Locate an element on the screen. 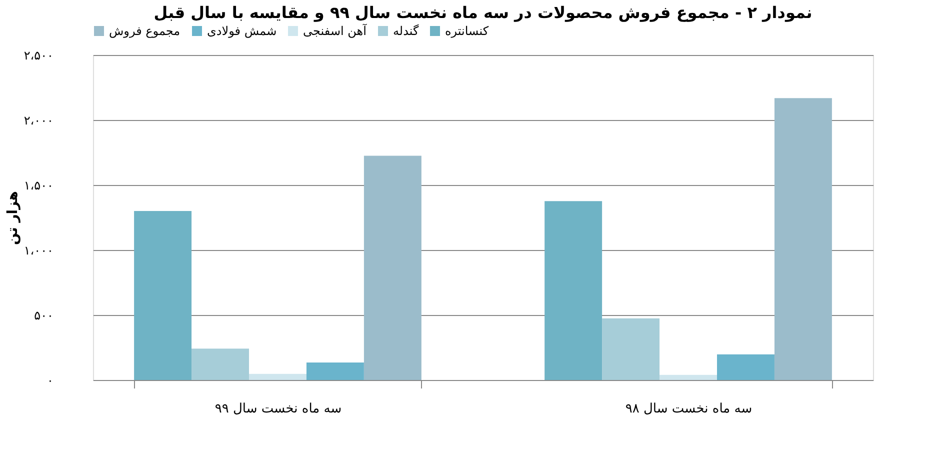 The width and height of the screenshot is (947, 474). y-tick-label: ۲،۵۰۰ is located at coordinates (39, 55).